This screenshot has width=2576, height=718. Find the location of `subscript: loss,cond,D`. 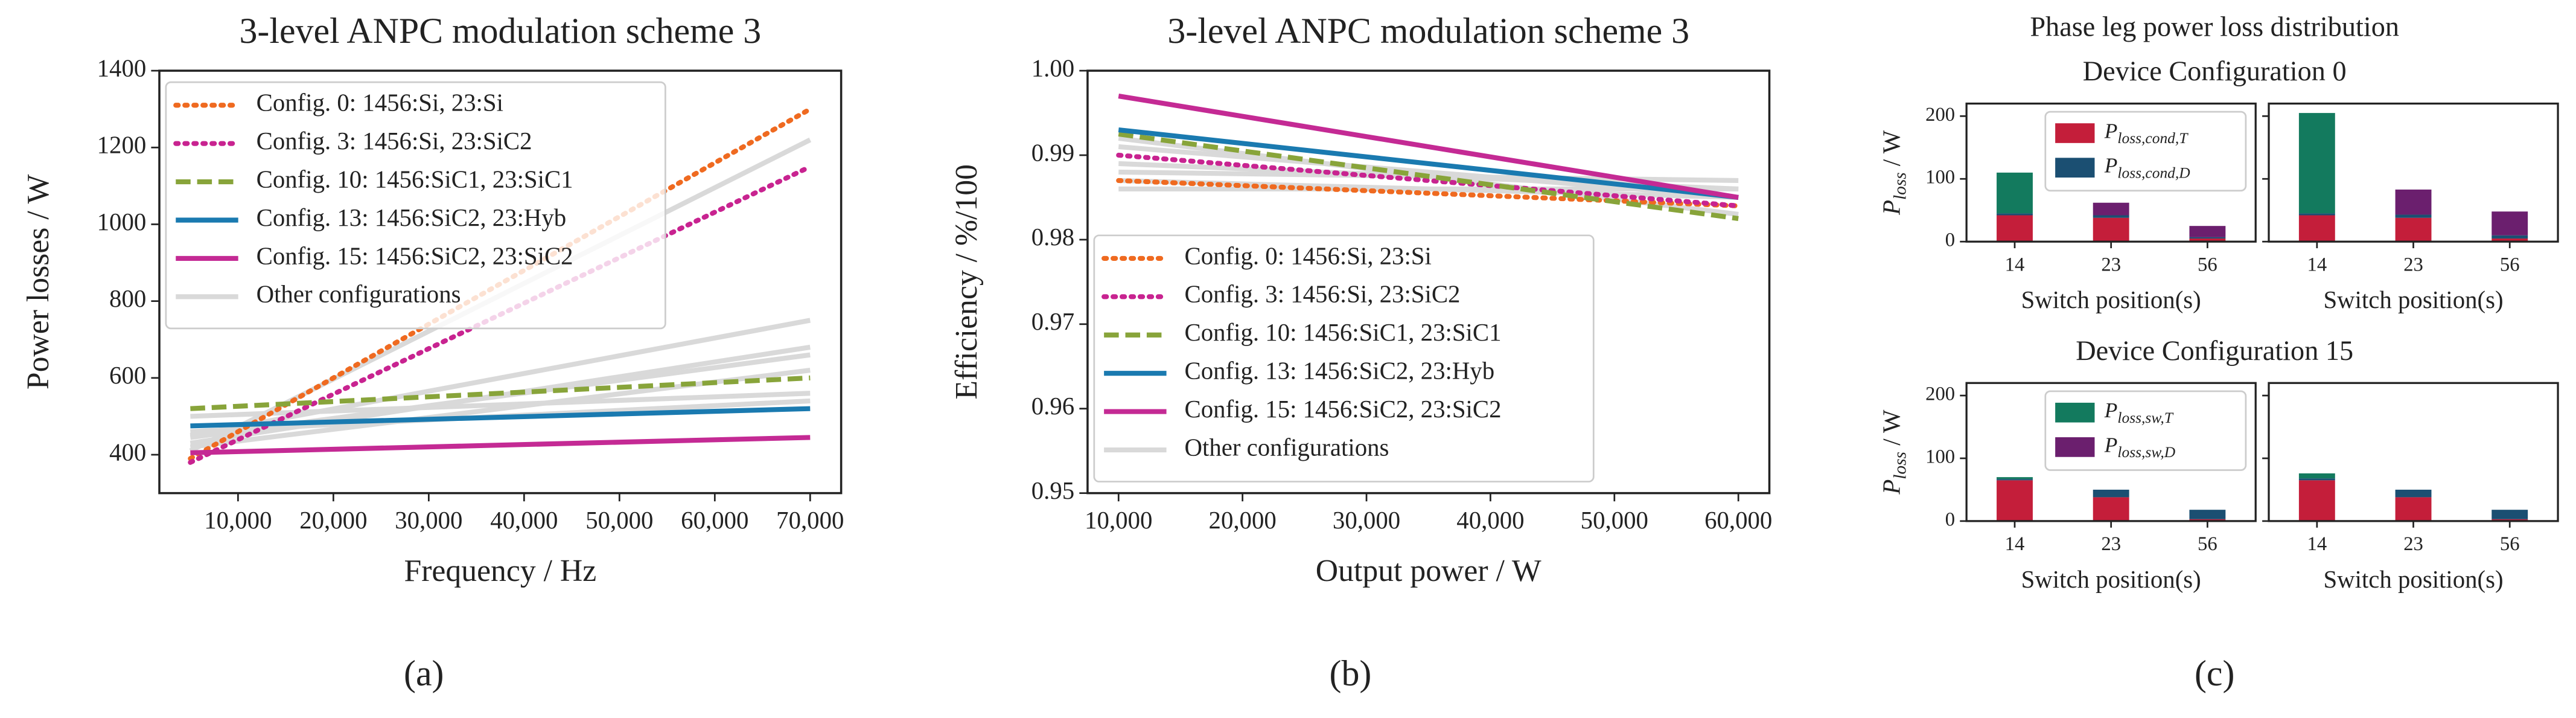

subscript: loss,cond,D is located at coordinates (2153, 172).